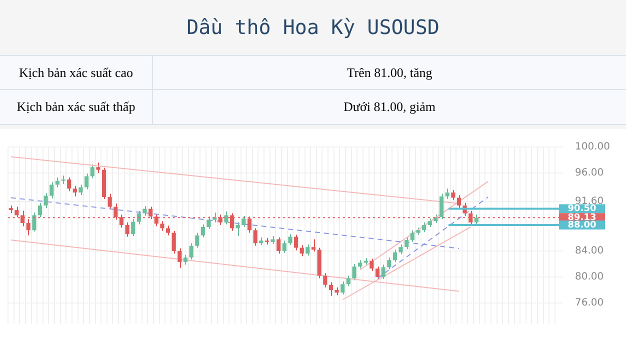 This screenshot has width=626, height=340. Describe the element at coordinates (76, 73) in the screenshot. I see `text: Kịch bản xác suất cao` at that location.